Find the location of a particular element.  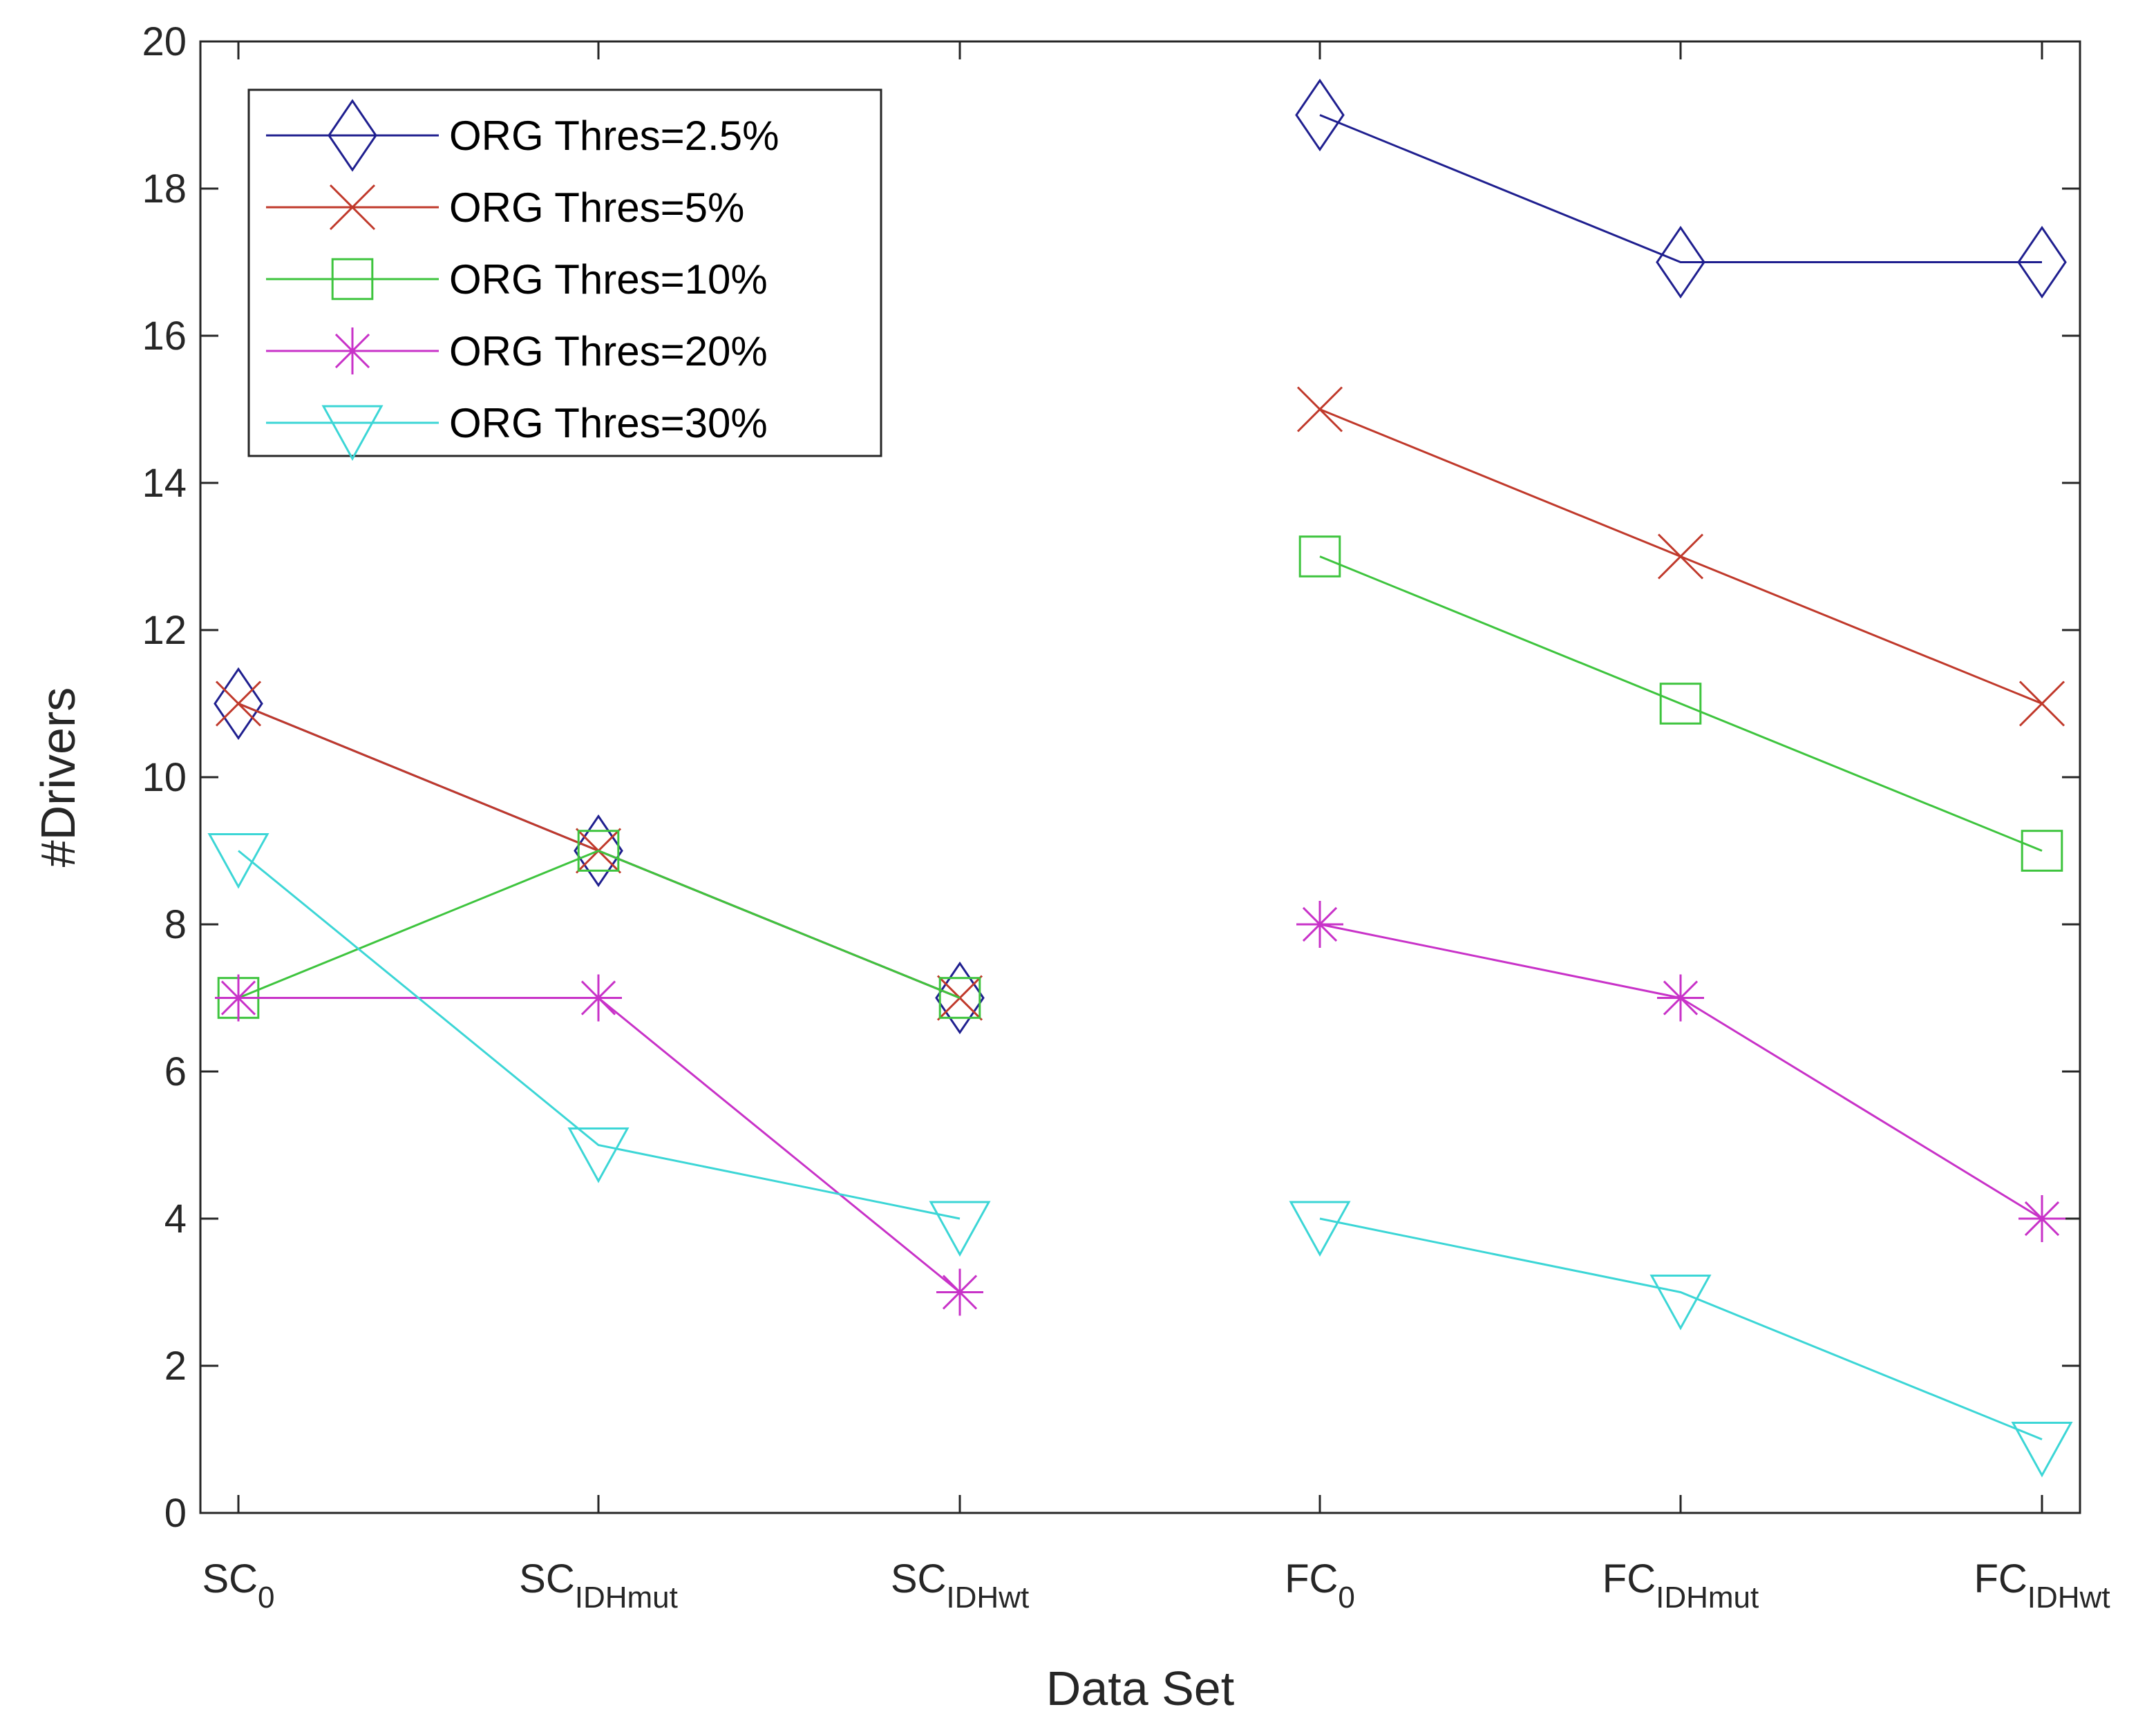

legend-label: ORG Thres=30% is located at coordinates (608, 423).